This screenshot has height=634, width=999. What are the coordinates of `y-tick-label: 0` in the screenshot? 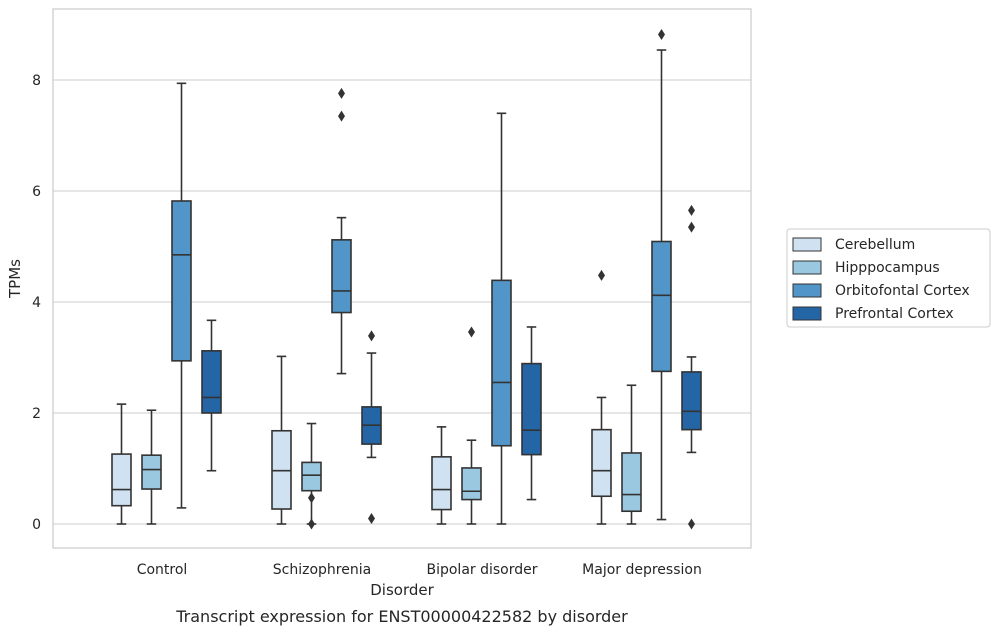 It's located at (36, 525).